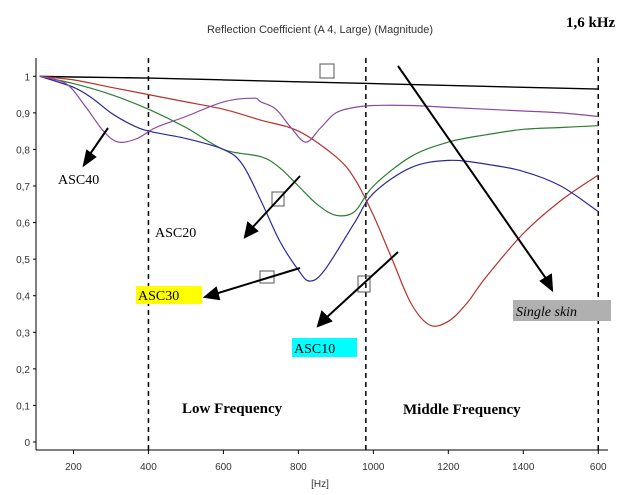  I want to click on series-line-asc40, so click(319, 109).